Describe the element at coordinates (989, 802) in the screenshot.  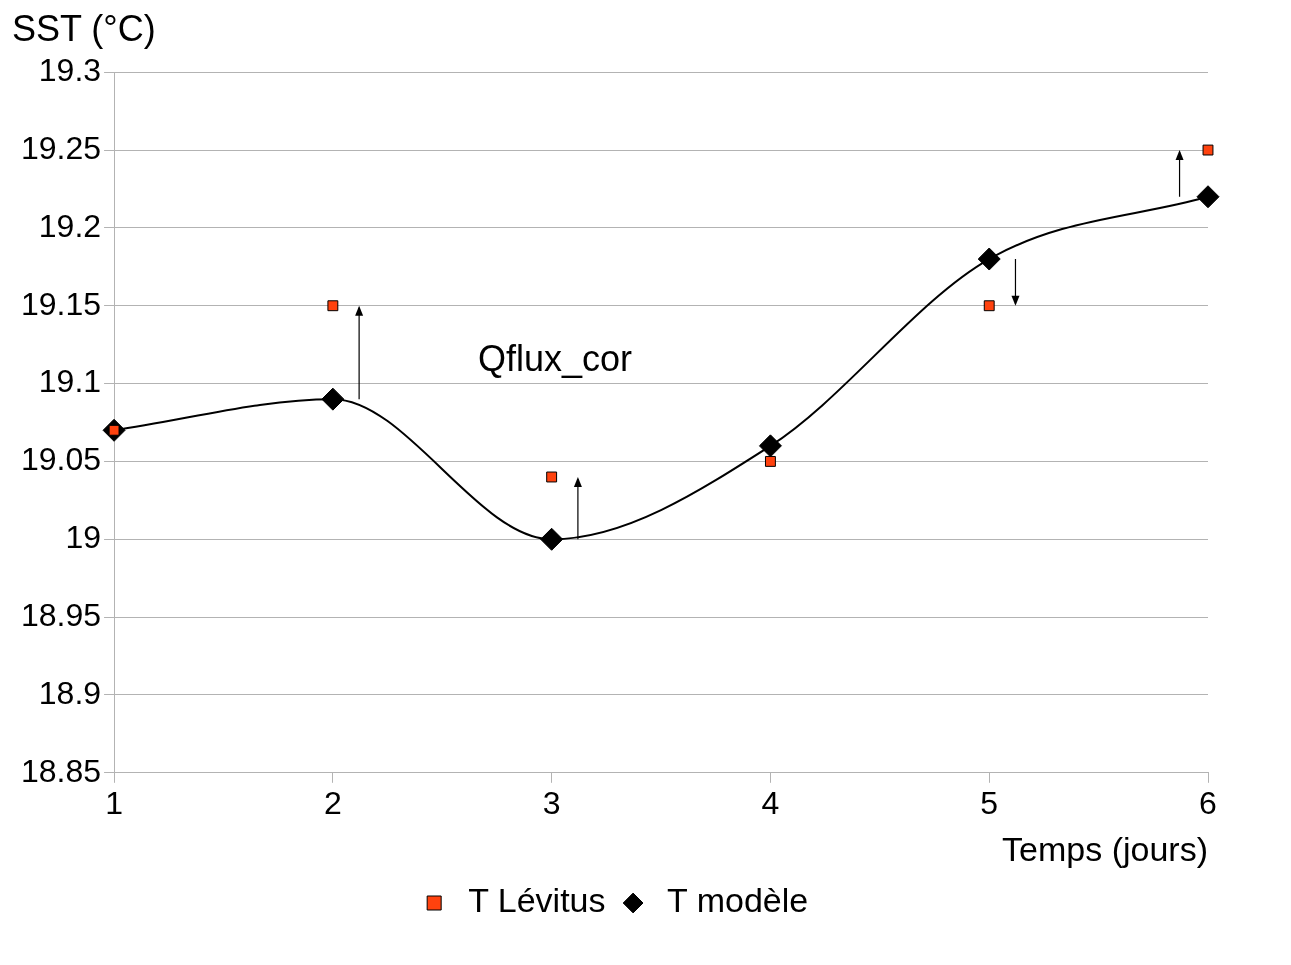
I see `x-tick-label: 5` at that location.